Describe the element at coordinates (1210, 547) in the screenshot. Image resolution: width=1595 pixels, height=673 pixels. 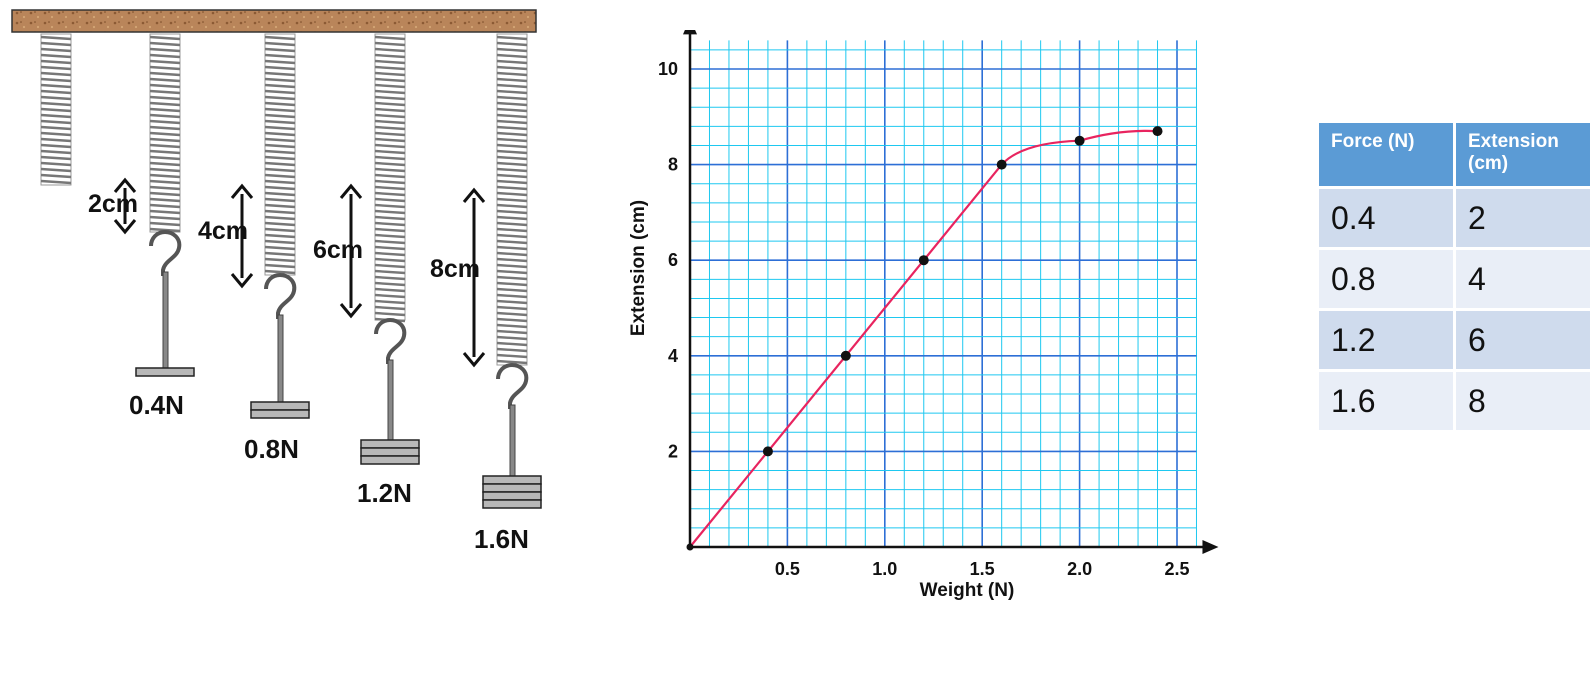
I see `x-axis-arrowhead` at that location.